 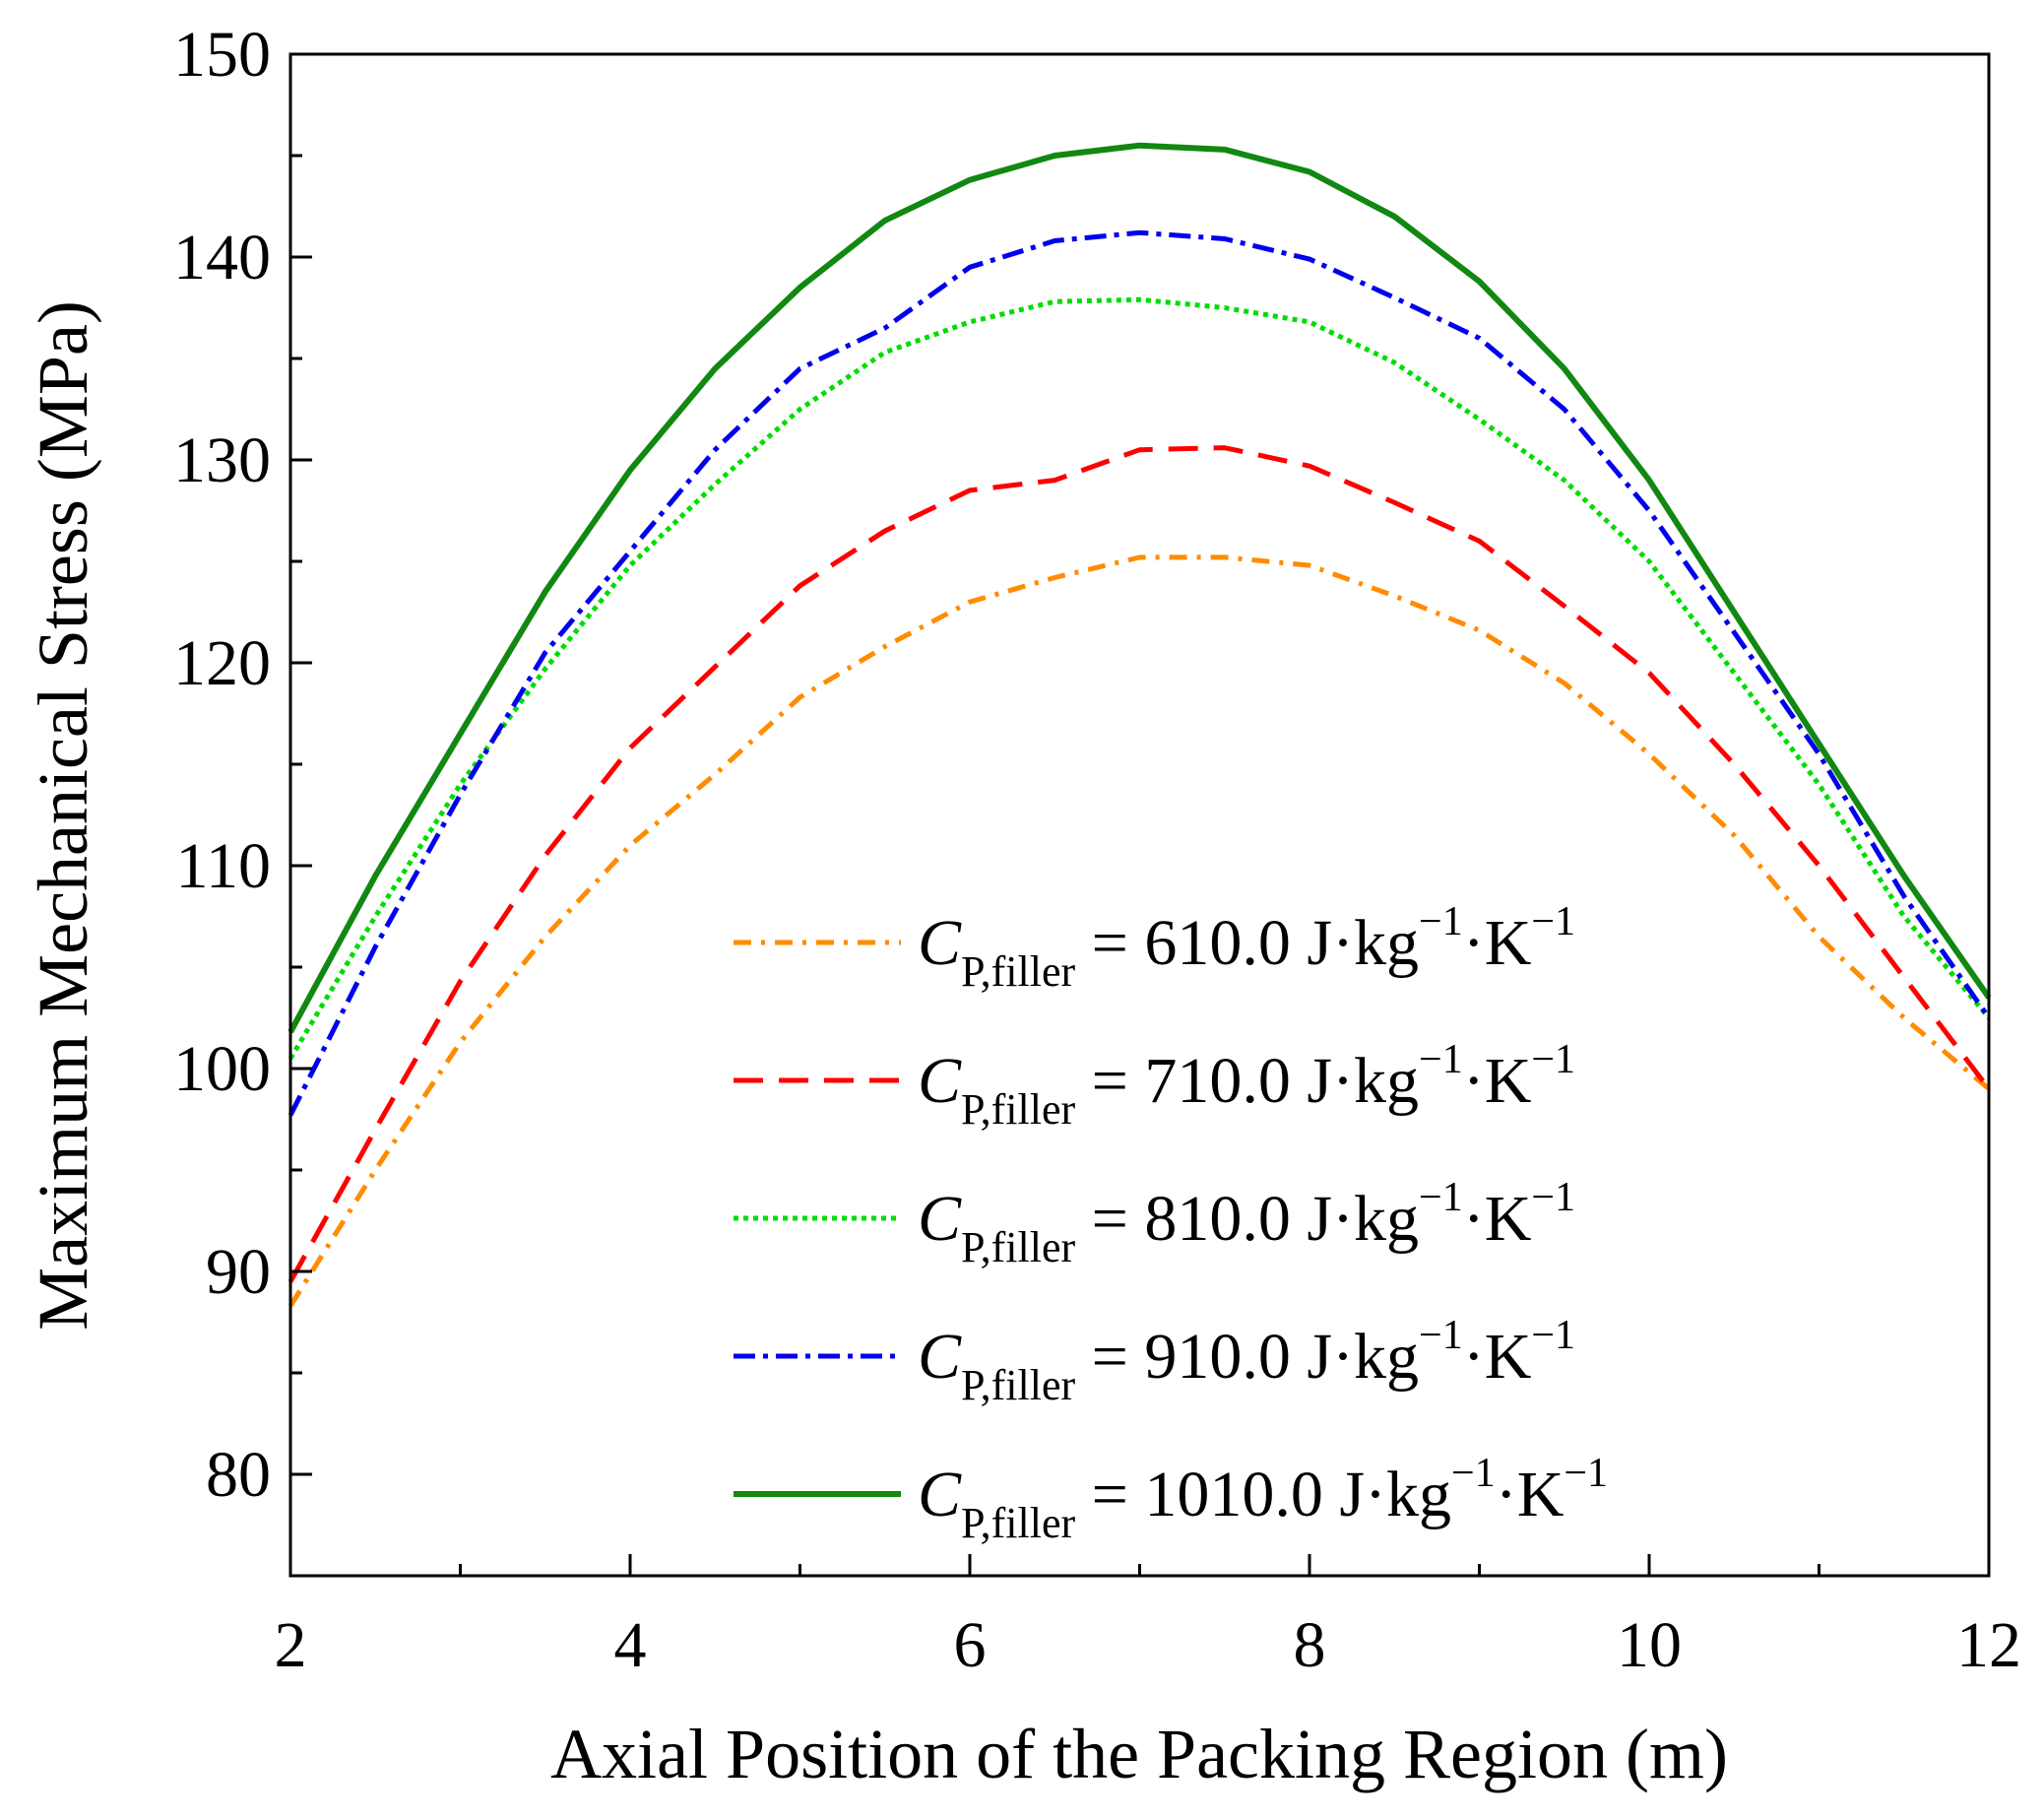 I want to click on y-tick-label: 120, so click(x=222, y=663).